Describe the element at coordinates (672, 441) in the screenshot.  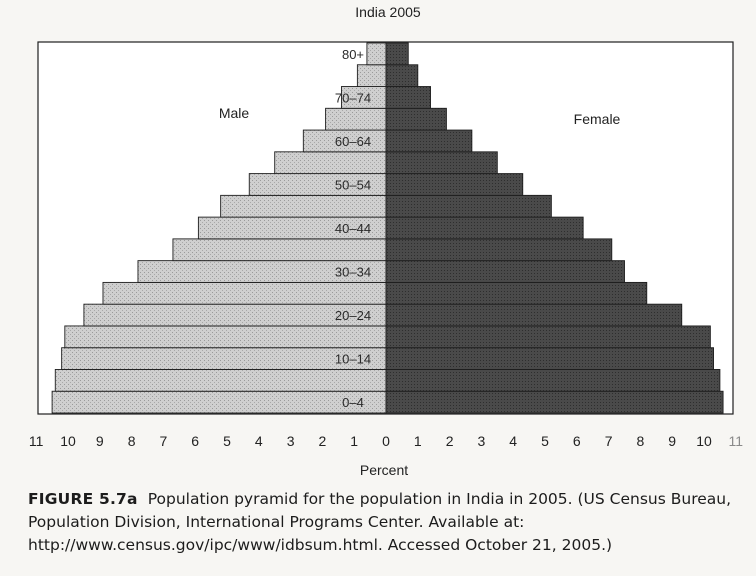
I see `x-tick-20: 9` at that location.